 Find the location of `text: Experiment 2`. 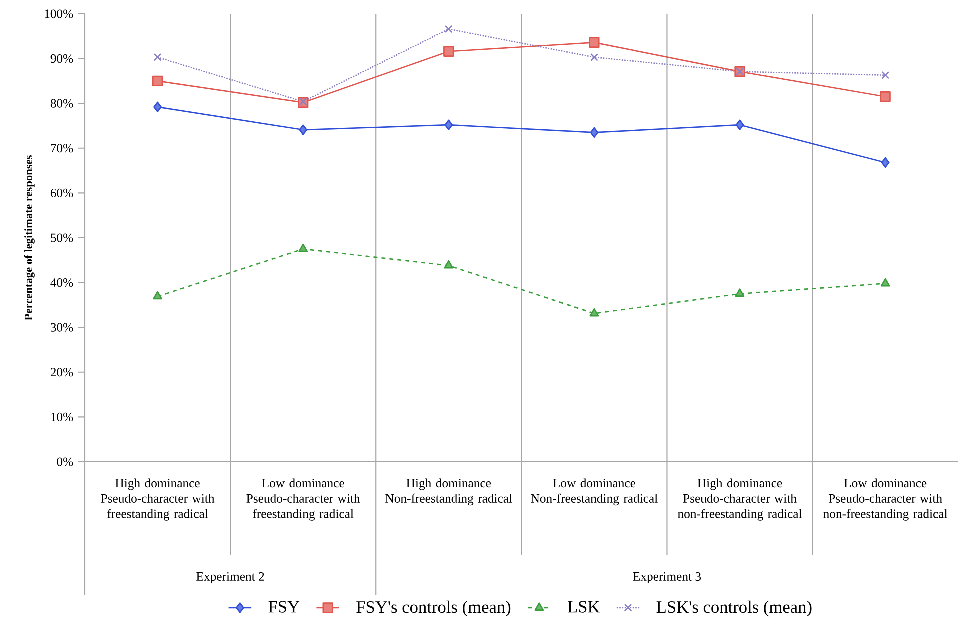

text: Experiment 2 is located at coordinates (230, 578).